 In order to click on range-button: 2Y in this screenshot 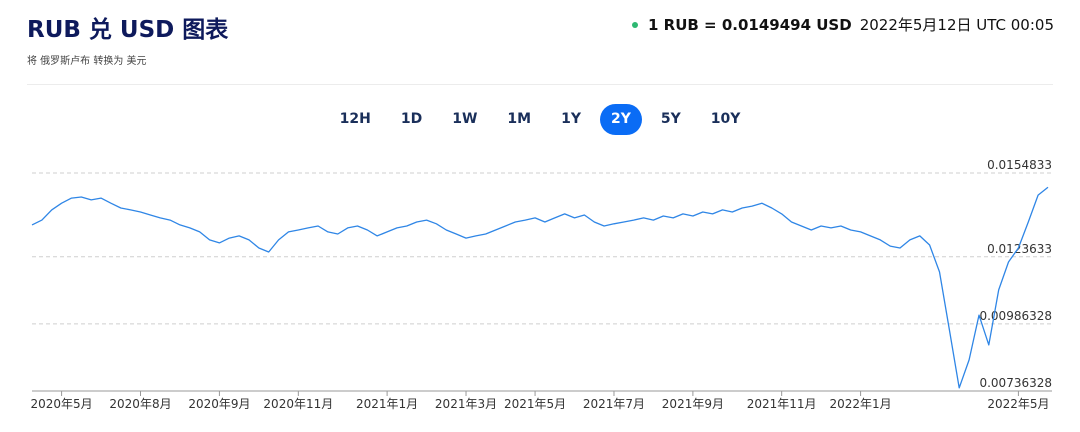, I will do `click(620, 119)`.